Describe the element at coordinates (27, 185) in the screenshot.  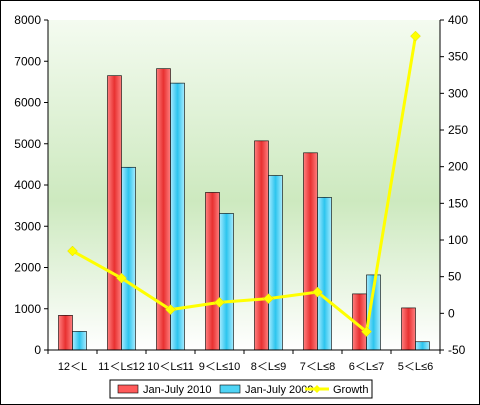
I see `left-tick-label: 4000` at that location.